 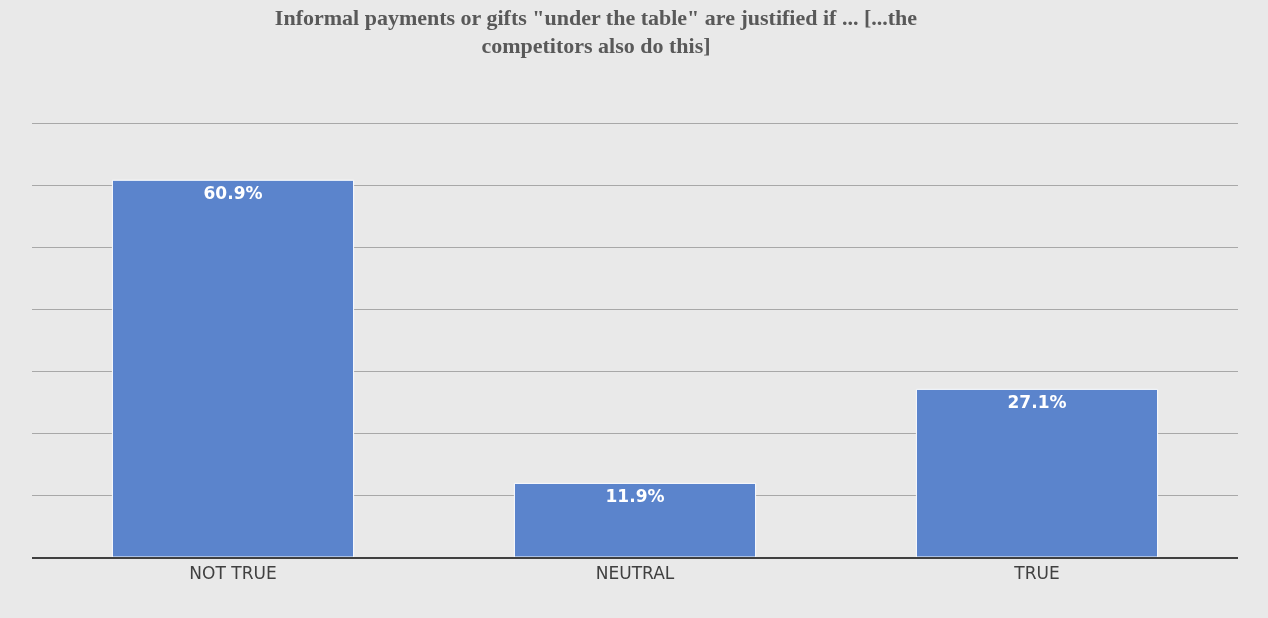 I want to click on chart-title: Informal payments or gifts "under the table" are justified if ... [...the competitors also do this], so click(x=596, y=31).